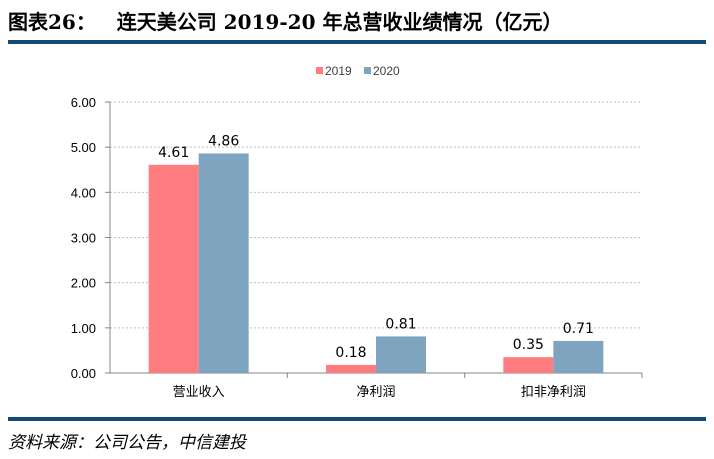  What do you see at coordinates (83, 328) in the screenshot?
I see `y-tick-label: 1.00` at bounding box center [83, 328].